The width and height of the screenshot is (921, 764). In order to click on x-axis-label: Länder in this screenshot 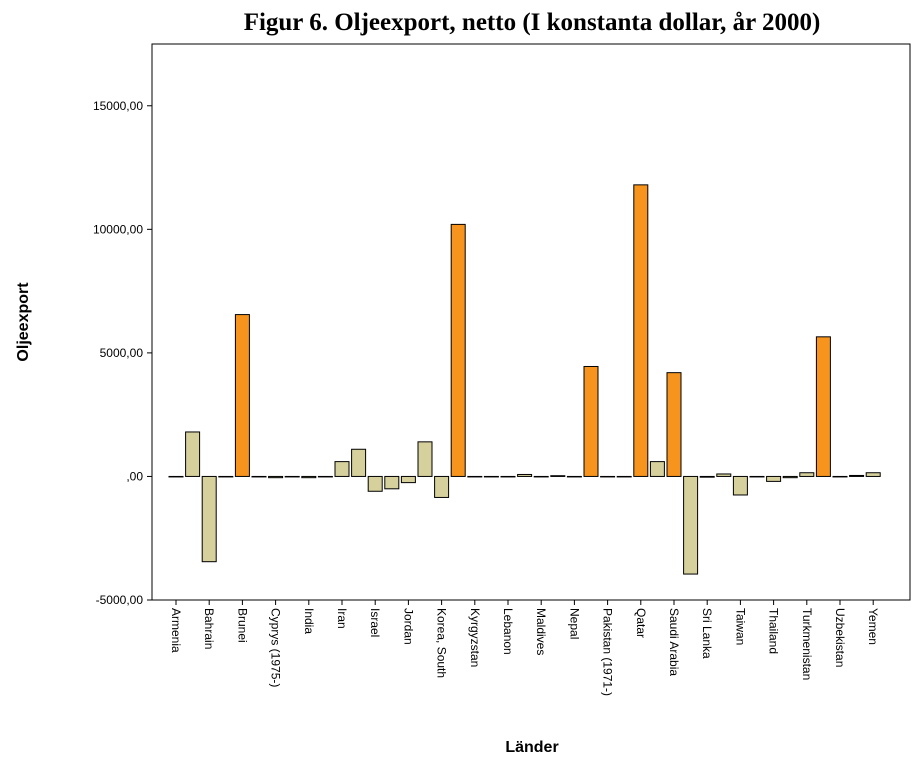, I will do `click(531, 747)`.